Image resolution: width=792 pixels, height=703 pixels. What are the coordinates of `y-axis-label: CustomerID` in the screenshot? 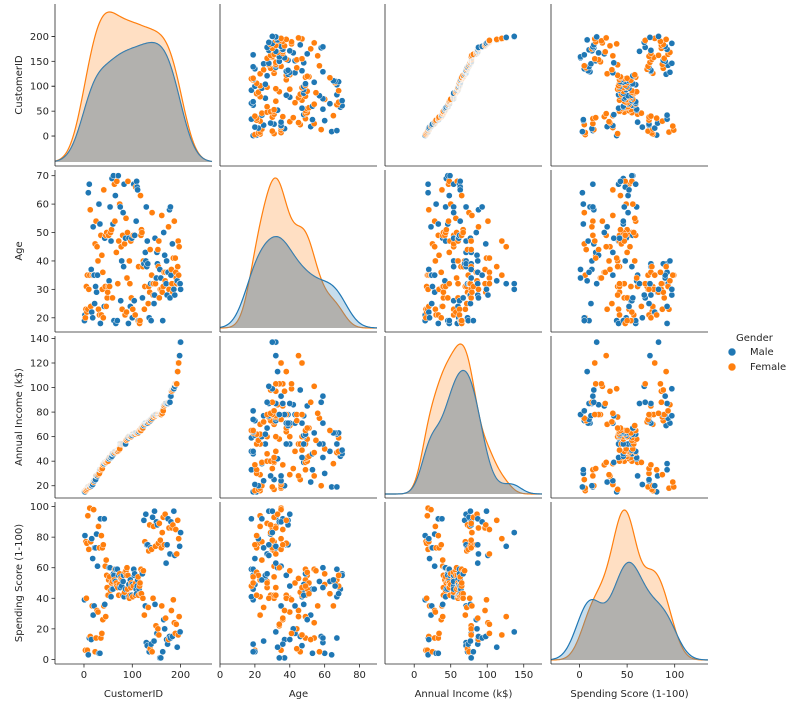 It's located at (19, 85).